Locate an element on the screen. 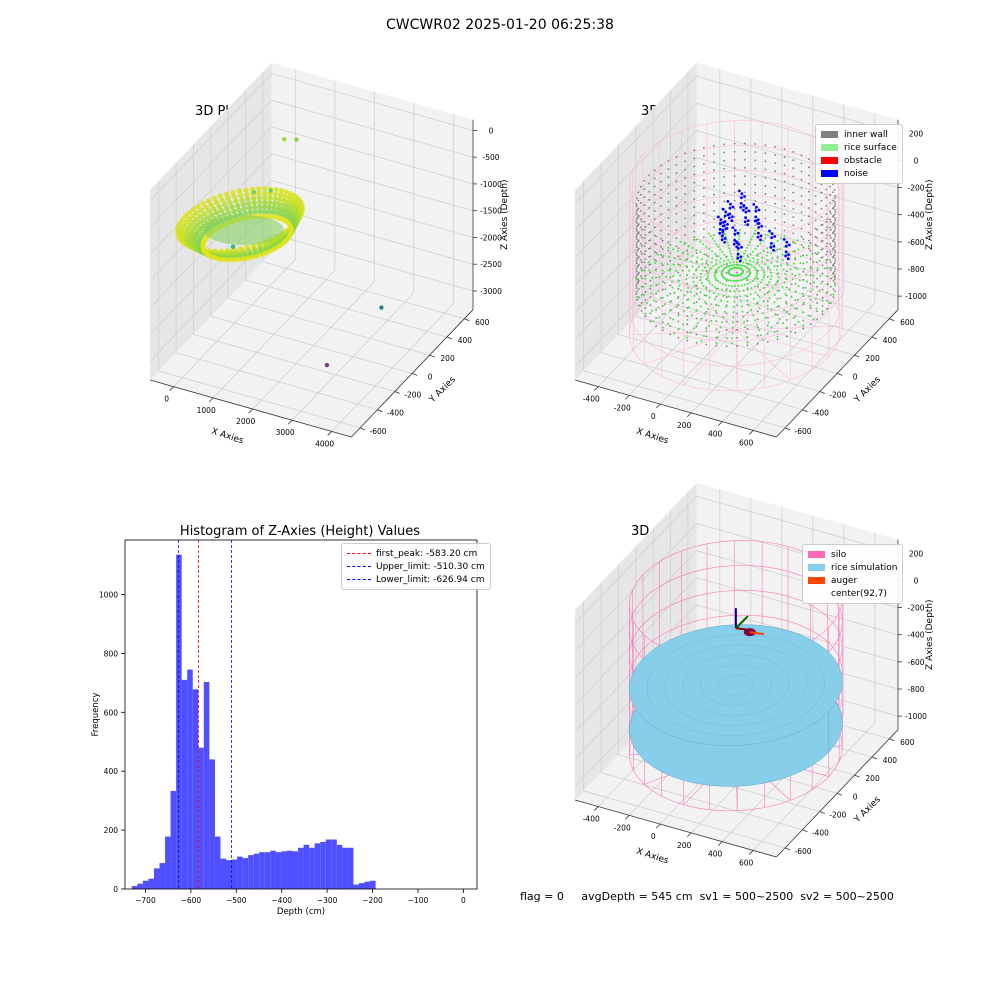 The image size is (1000, 1000). x-axis-label: X Axies is located at coordinates (652, 857).